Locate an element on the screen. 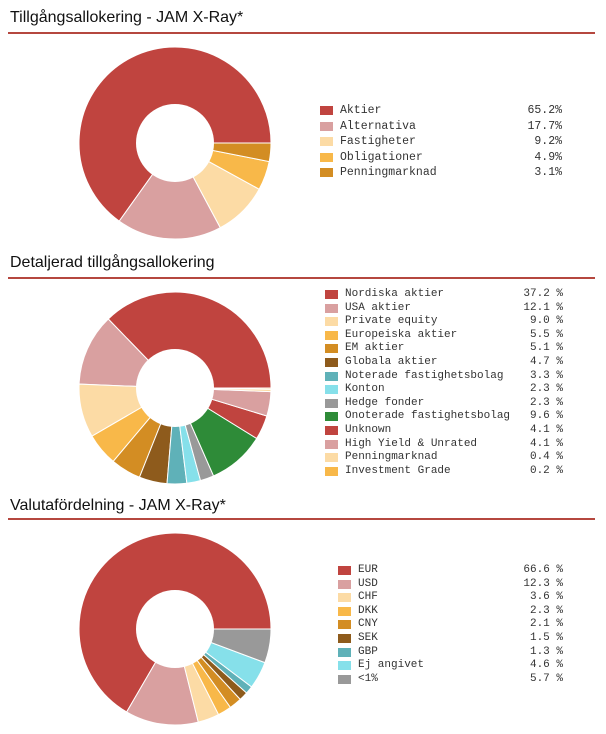  legend-label: Nordiska aktier is located at coordinates (395, 294).